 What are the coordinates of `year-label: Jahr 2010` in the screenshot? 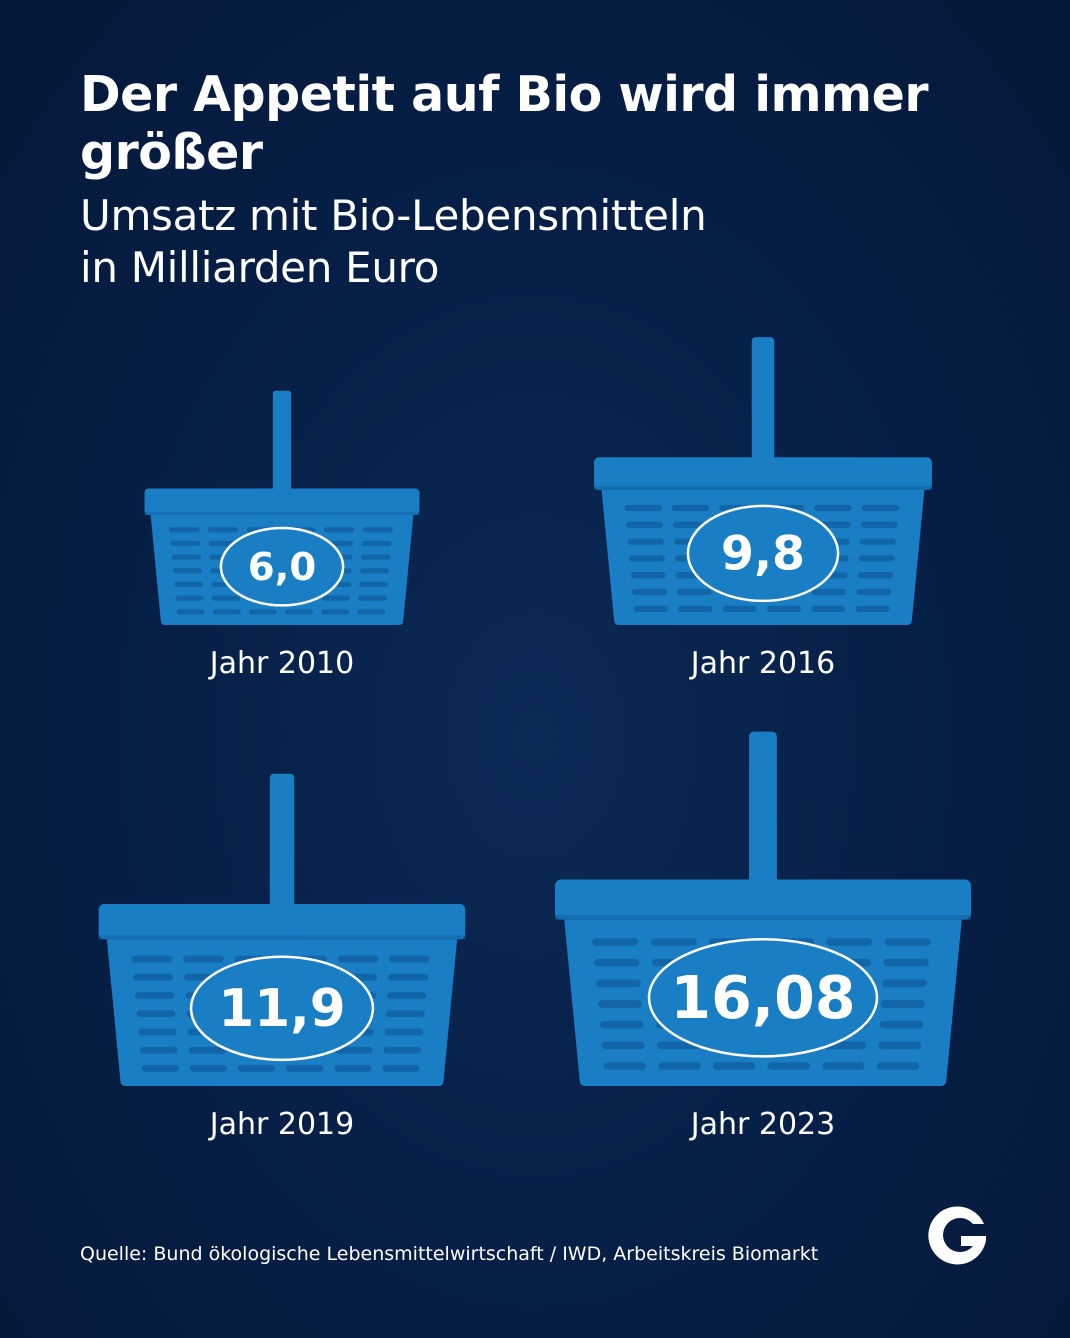 It's located at (282, 663).